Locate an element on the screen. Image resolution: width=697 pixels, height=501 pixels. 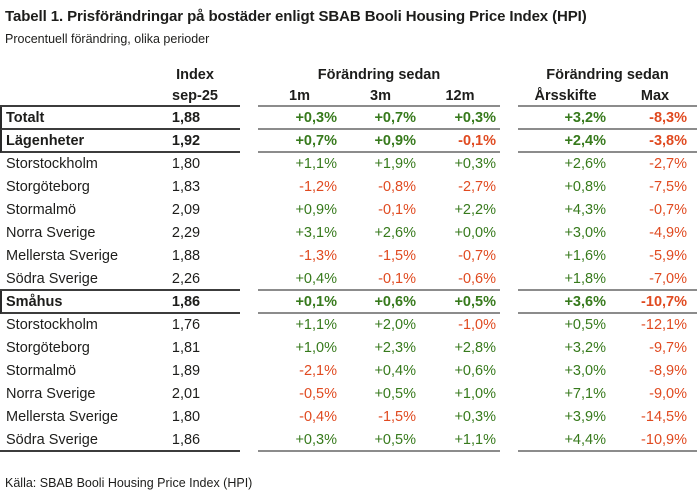
change-12m-cell: +1,1% is located at coordinates (460, 440).